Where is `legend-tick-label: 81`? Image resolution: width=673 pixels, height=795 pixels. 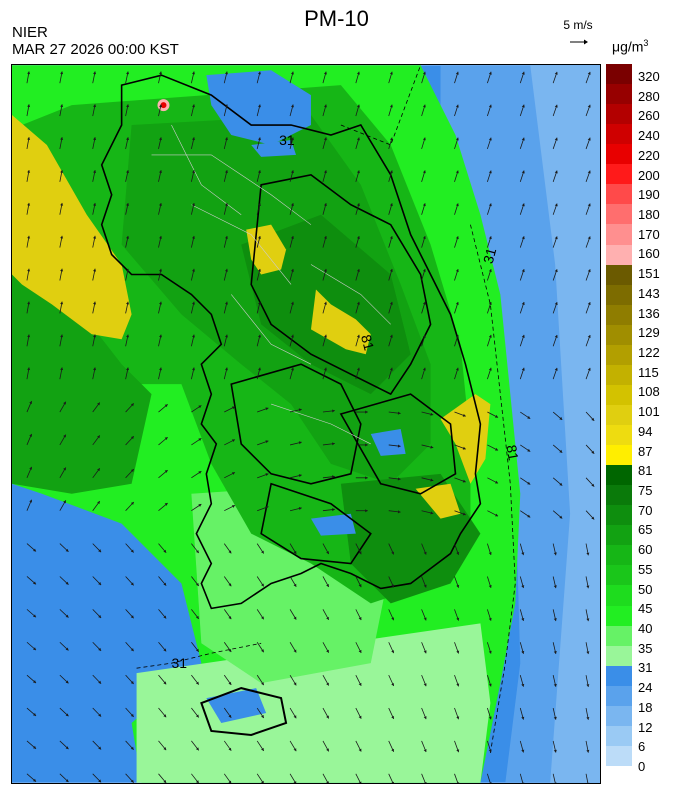
legend-tick-label: 81 is located at coordinates (645, 471).